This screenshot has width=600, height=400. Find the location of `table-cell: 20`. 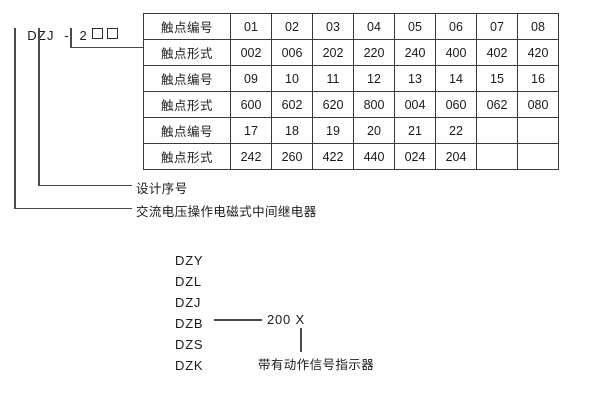

table-cell: 20 is located at coordinates (374, 130).